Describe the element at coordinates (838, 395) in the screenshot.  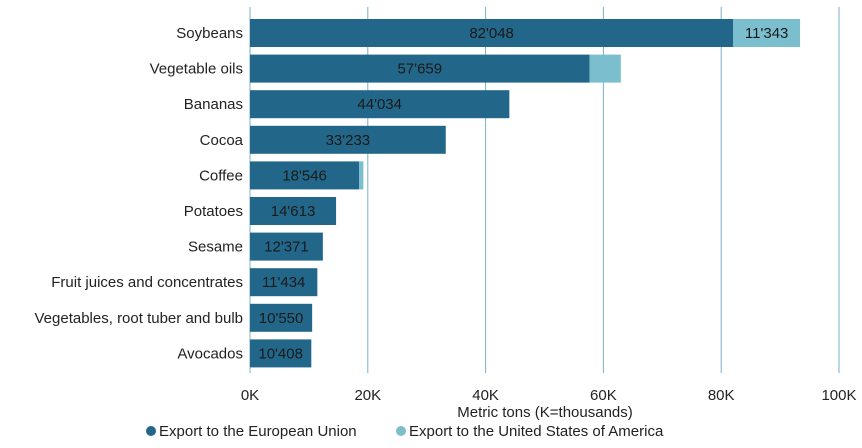
I see `x-tick-label: 100K` at that location.